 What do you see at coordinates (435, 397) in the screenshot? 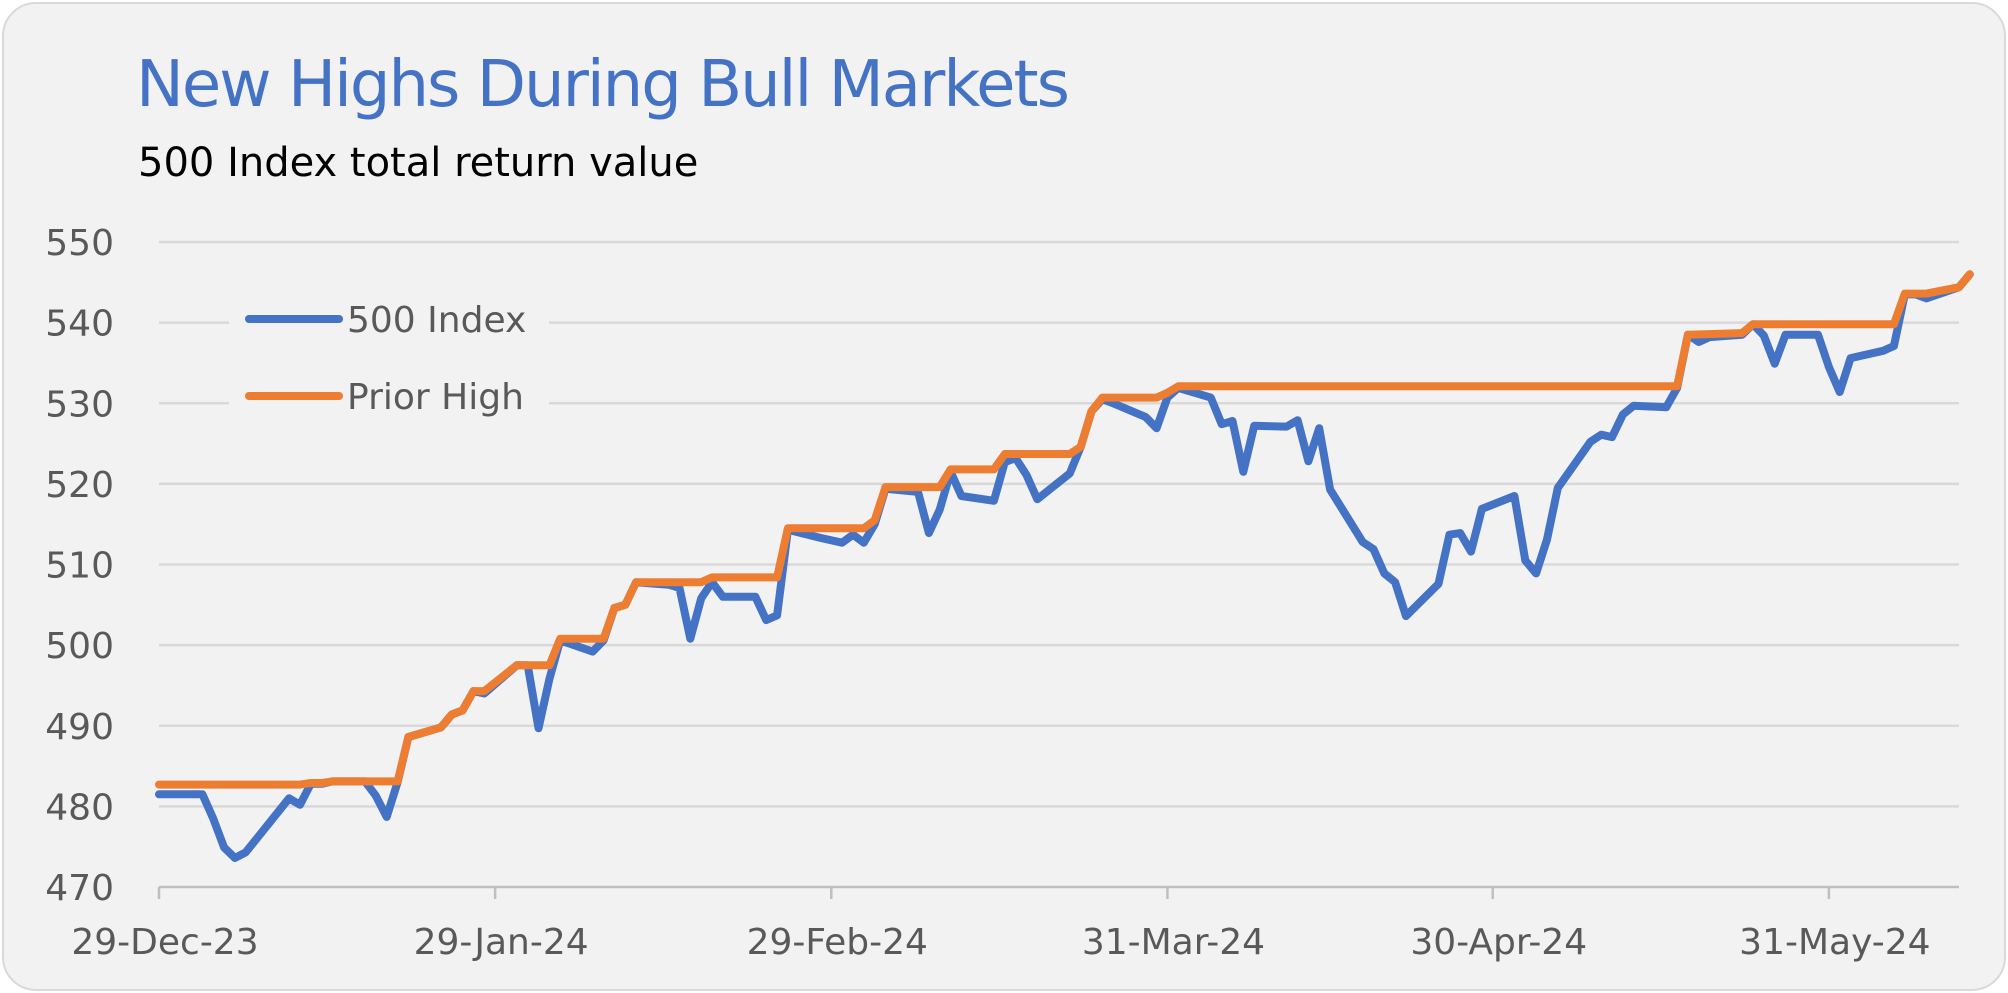
I see `legend-label: Prior High` at bounding box center [435, 397].